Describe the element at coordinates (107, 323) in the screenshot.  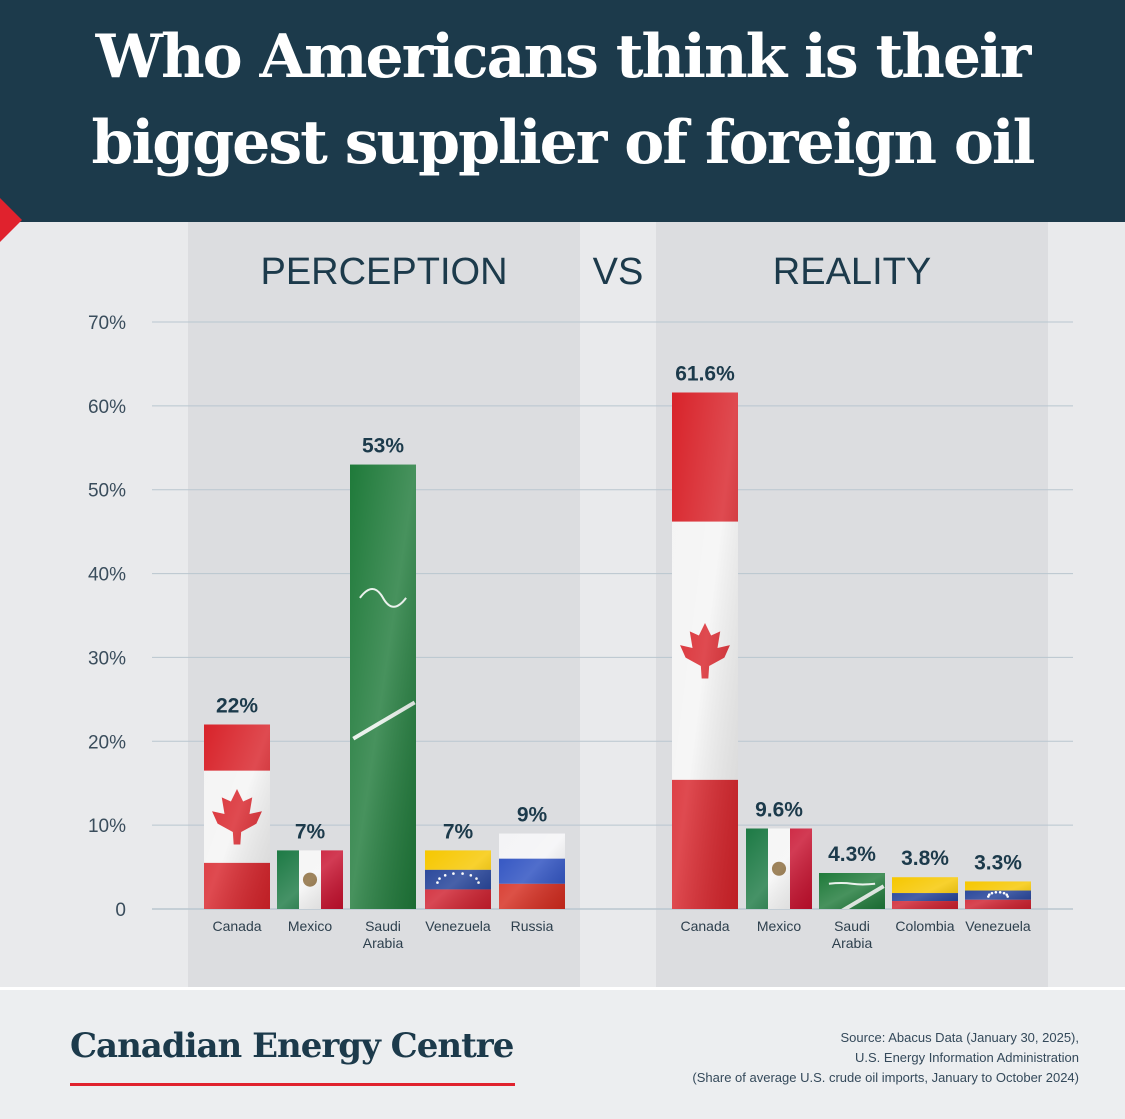
I see `y-tick-label: 70%` at that location.